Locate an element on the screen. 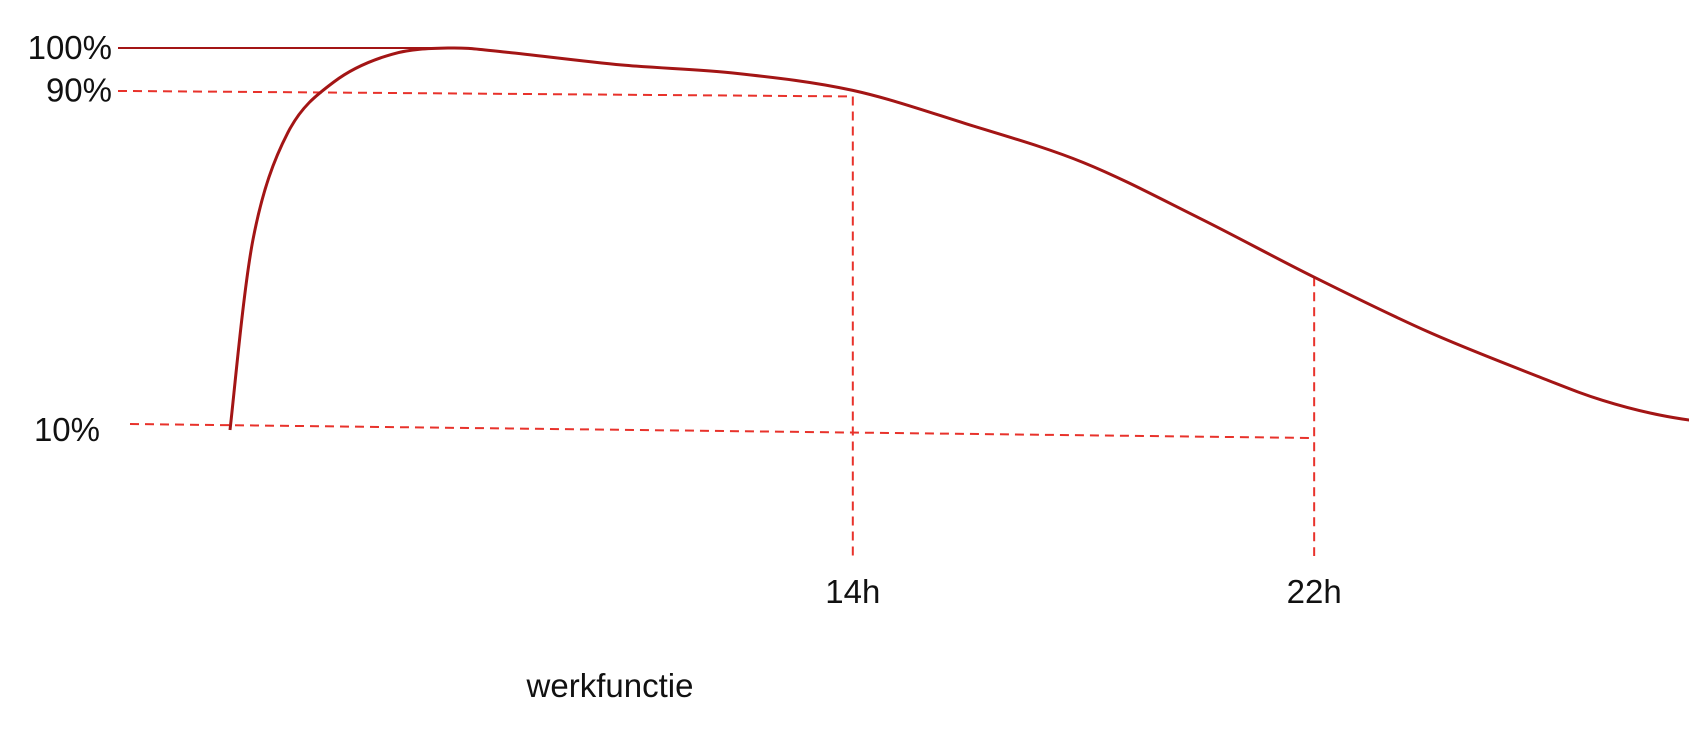  x-tick-labels: 14h 22h is located at coordinates (1083, 591).